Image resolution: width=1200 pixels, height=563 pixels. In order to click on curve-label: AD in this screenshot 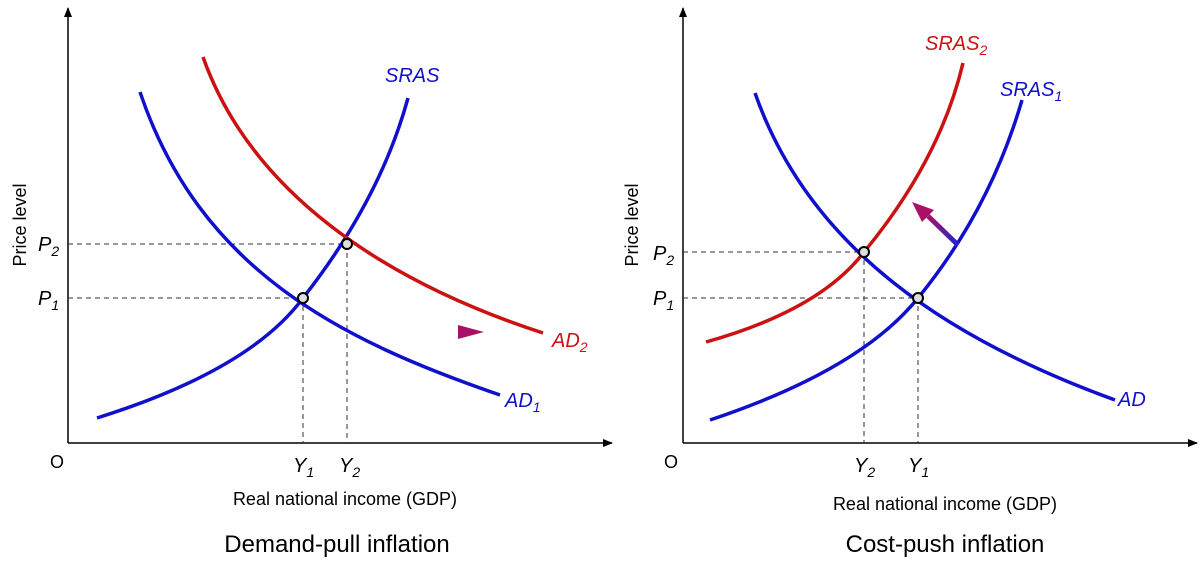, I will do `click(1131, 400)`.